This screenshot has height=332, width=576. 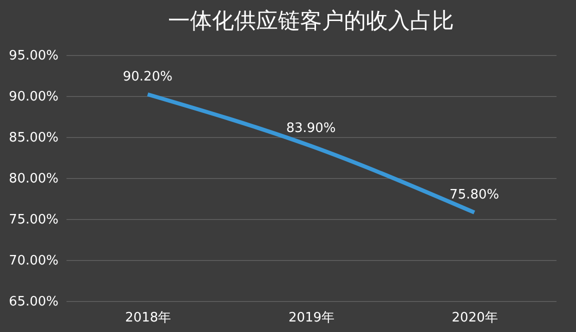 What do you see at coordinates (33, 220) in the screenshot?
I see `y-tick-label: 75.00%` at bounding box center [33, 220].